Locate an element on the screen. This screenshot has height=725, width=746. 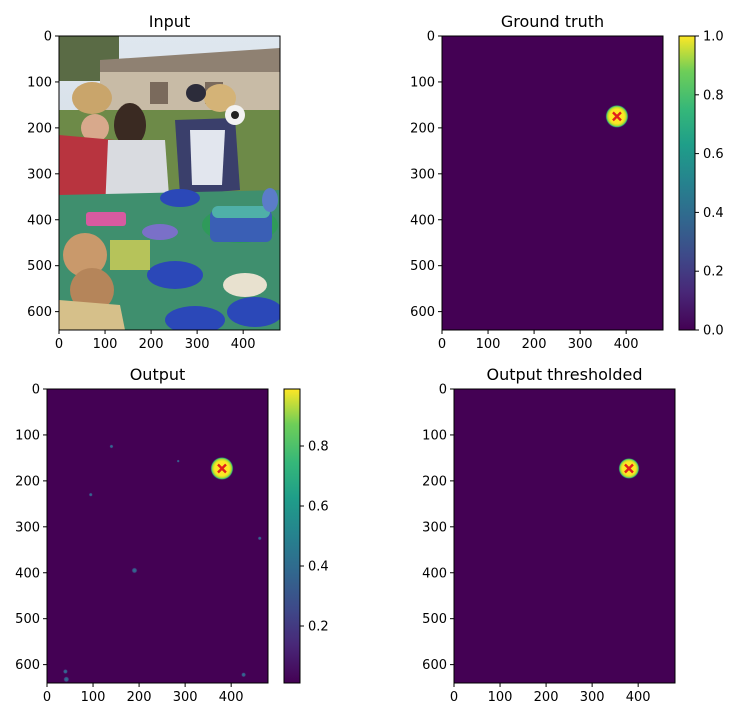
panel-output-xticks: 0 100 200 300 400 is located at coordinates (143, 694).